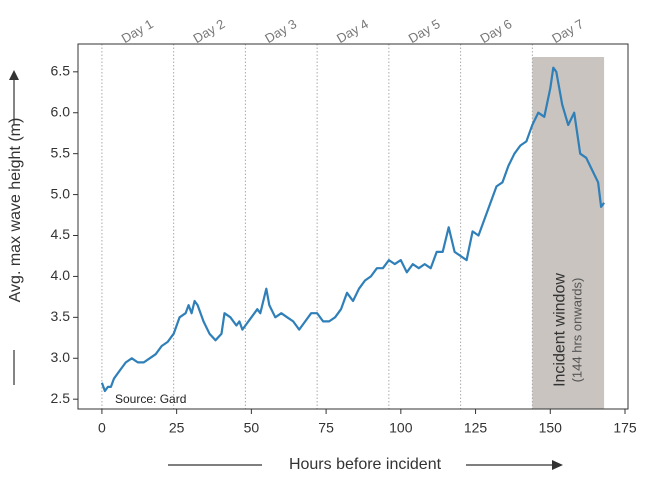 The image size is (647, 479). Describe the element at coordinates (61, 71) in the screenshot. I see `y-tick-label: 6.5` at that location.